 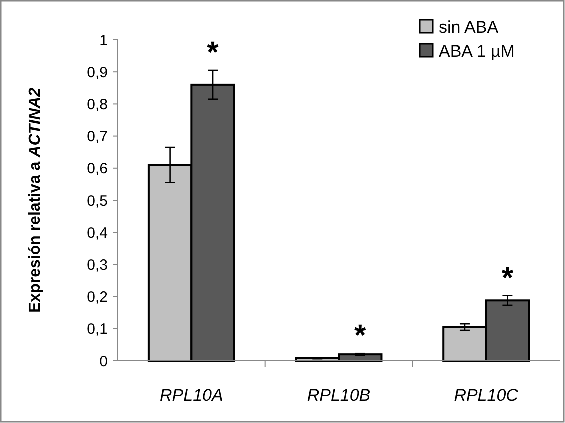 I want to click on y-tick-label: 0,4, so click(x=97, y=233).